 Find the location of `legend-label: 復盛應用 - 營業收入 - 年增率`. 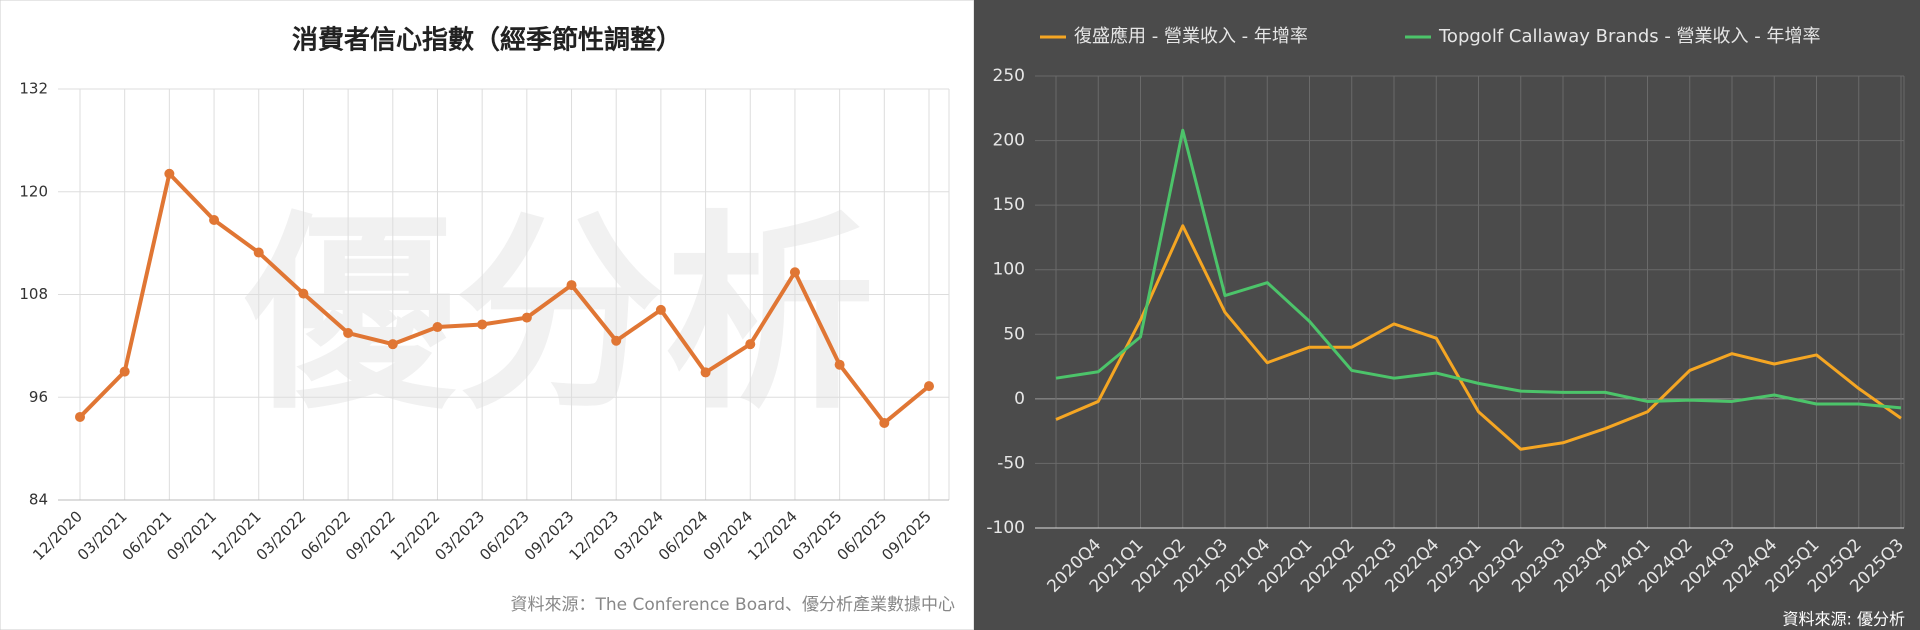

legend-label: 復盛應用 - 營業收入 - 年增率 is located at coordinates (1191, 36).